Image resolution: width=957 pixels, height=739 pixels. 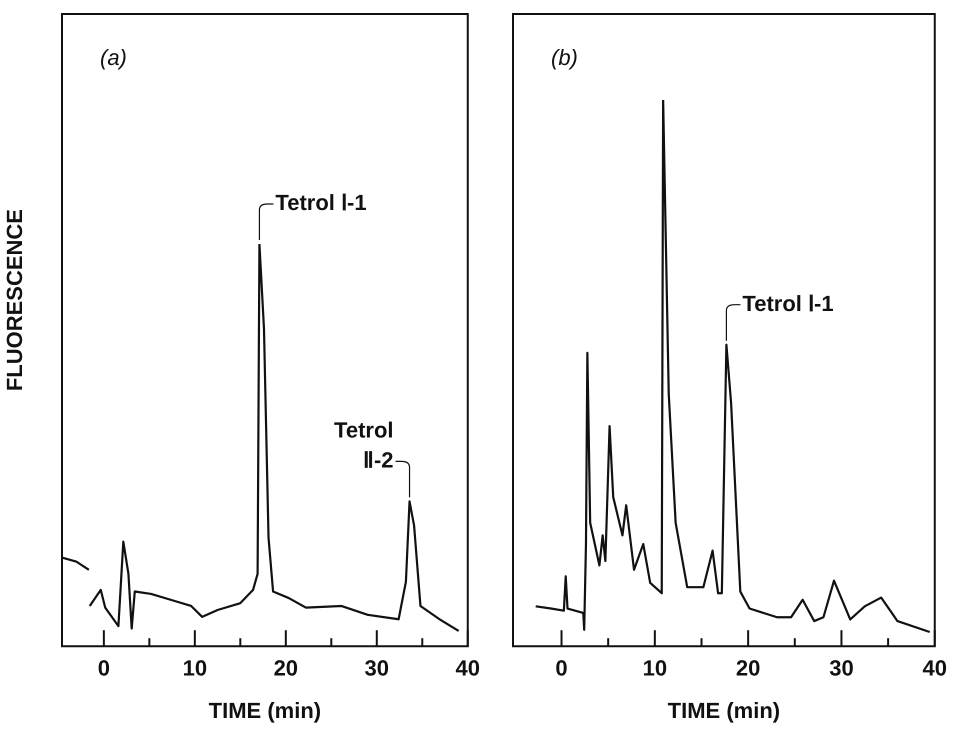 I want to click on text: (b), so click(x=564, y=57).